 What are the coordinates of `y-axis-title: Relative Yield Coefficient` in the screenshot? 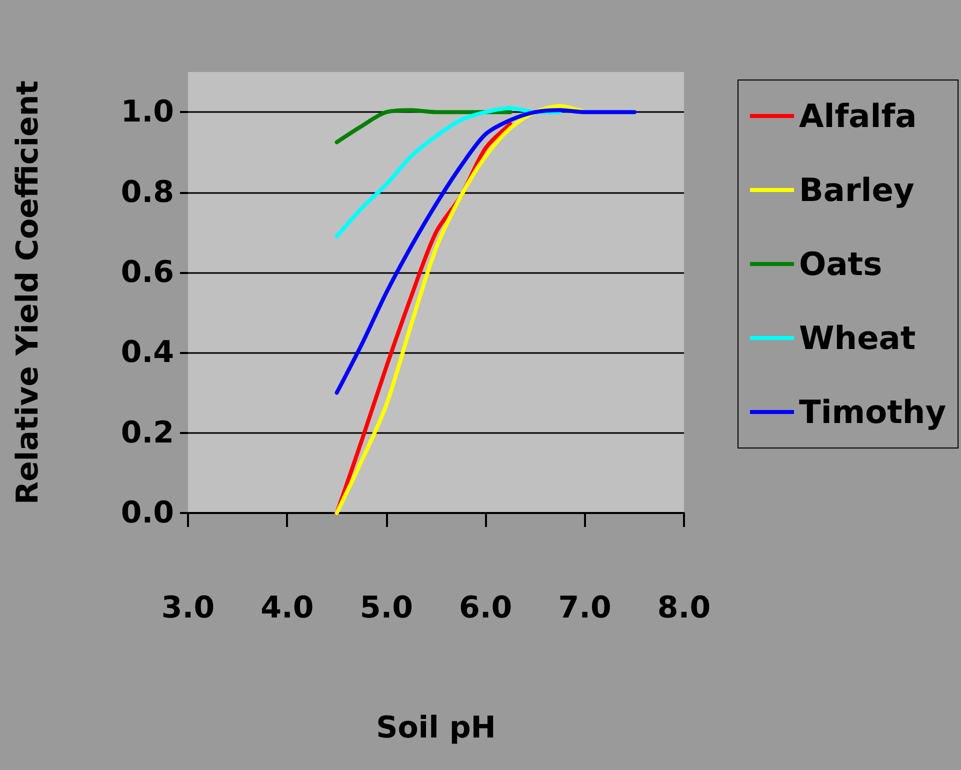 It's located at (28, 292).